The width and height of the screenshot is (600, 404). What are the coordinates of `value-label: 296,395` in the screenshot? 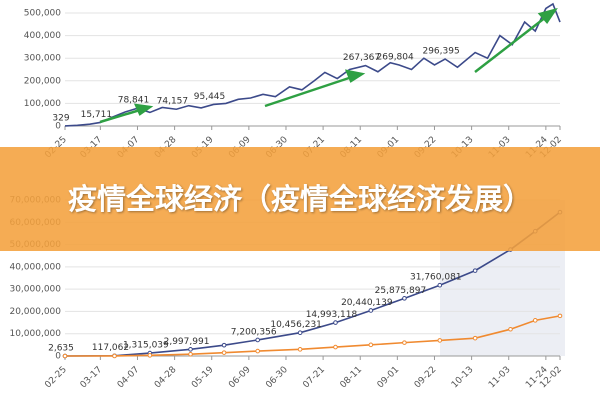 It's located at (440, 52).